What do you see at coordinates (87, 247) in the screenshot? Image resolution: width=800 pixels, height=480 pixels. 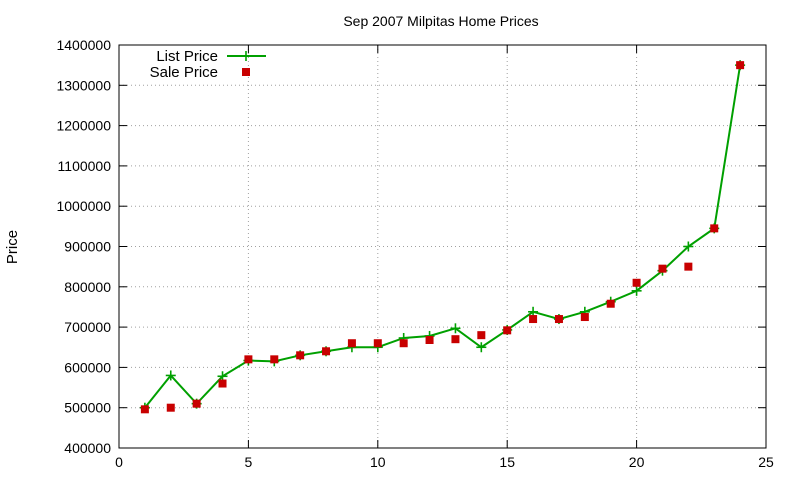 I see `y-tick-label: 900000` at bounding box center [87, 247].